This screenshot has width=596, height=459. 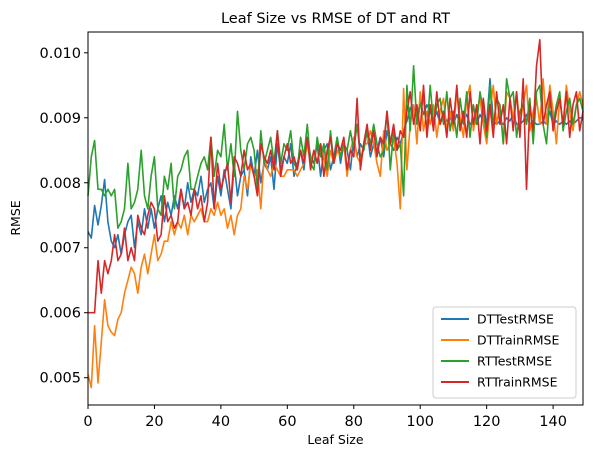 What do you see at coordinates (514, 361) in the screenshot?
I see `legend-label-rttestrmse: RTTestRMSE` at bounding box center [514, 361].